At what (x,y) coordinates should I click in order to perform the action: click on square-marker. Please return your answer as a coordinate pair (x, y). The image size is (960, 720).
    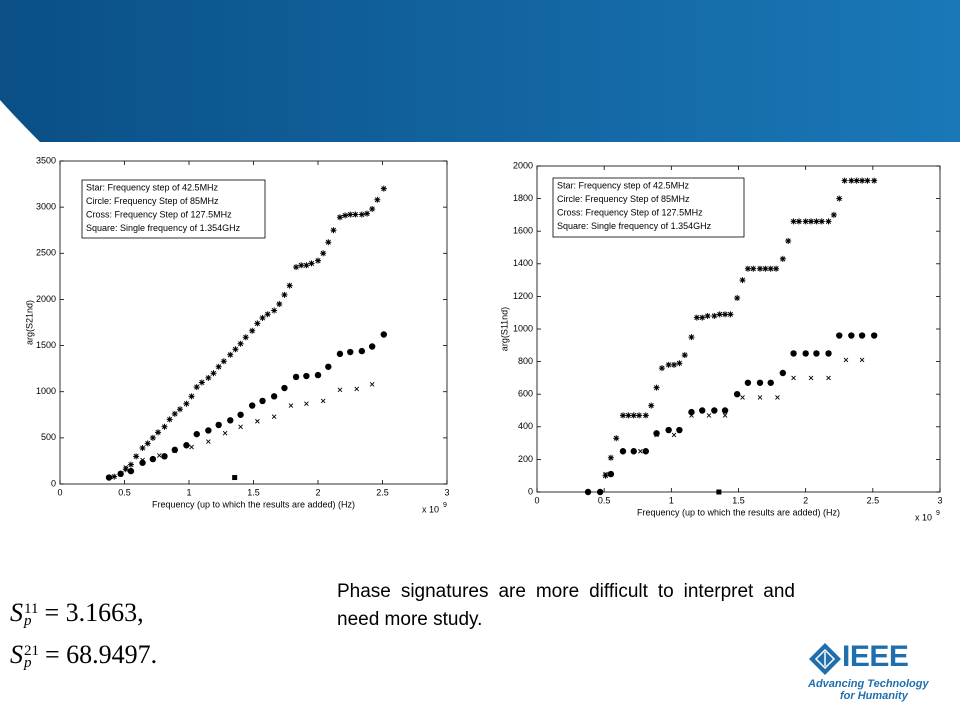
    Looking at the image, I should click on (235, 478).